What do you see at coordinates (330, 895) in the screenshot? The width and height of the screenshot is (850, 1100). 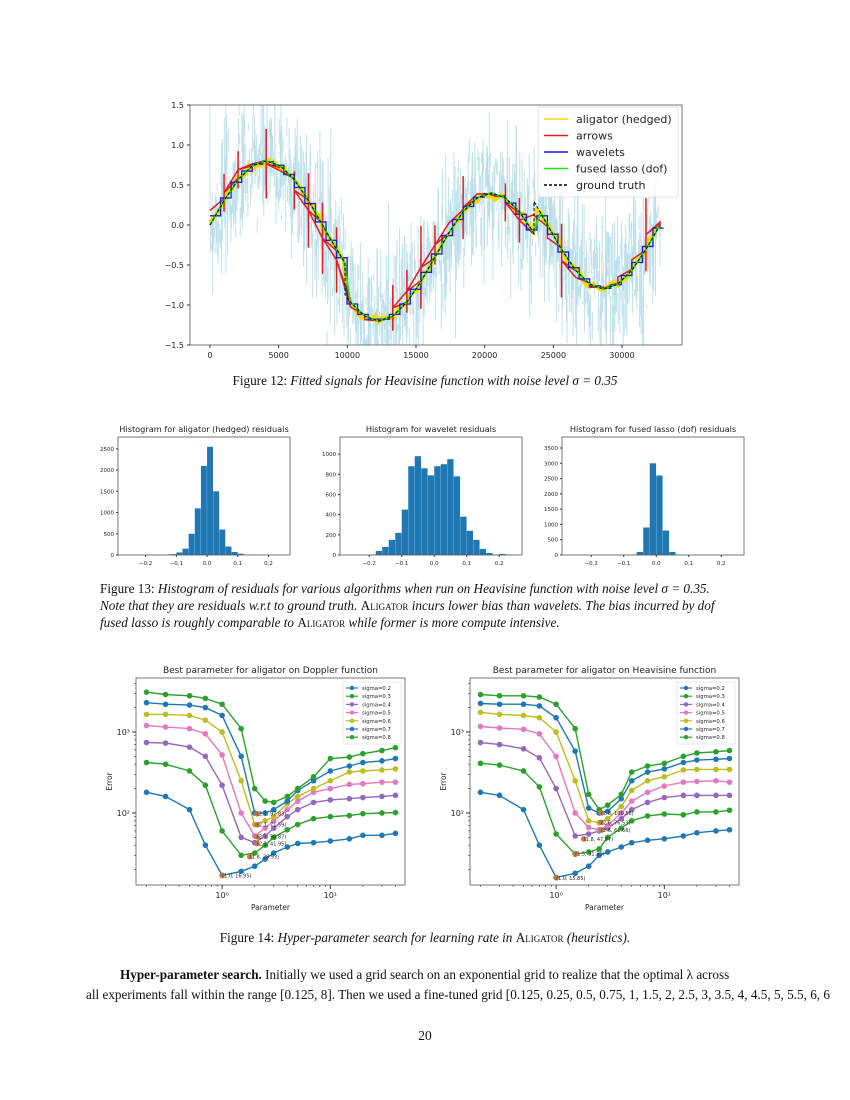 I see `x-tick-label: 10¹` at bounding box center [330, 895].